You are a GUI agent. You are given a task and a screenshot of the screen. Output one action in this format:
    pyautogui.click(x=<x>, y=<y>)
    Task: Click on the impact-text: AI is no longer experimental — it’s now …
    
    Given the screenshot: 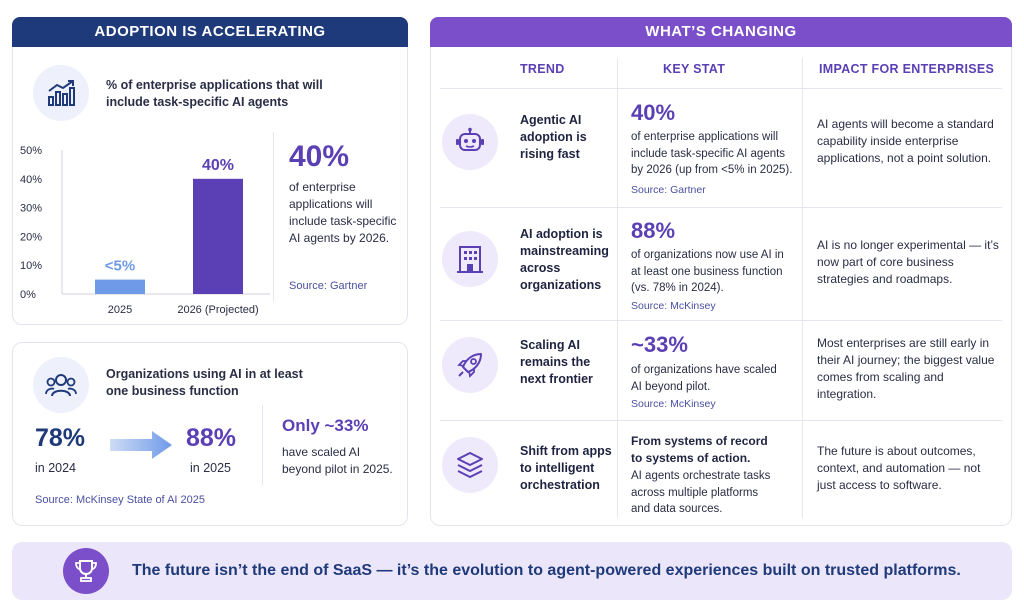 What is the action you would take?
    pyautogui.click(x=908, y=262)
    